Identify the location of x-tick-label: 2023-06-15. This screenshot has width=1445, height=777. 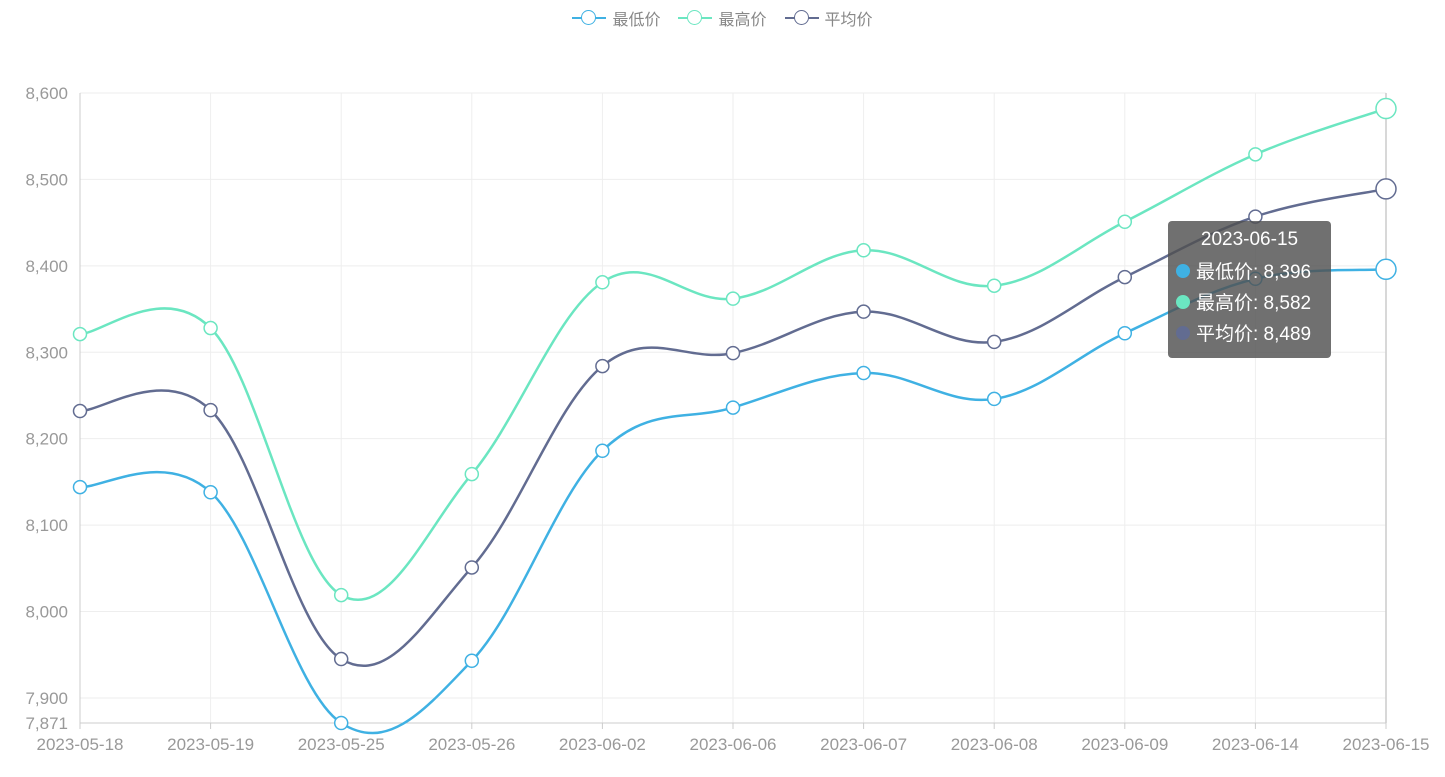
(1386, 744).